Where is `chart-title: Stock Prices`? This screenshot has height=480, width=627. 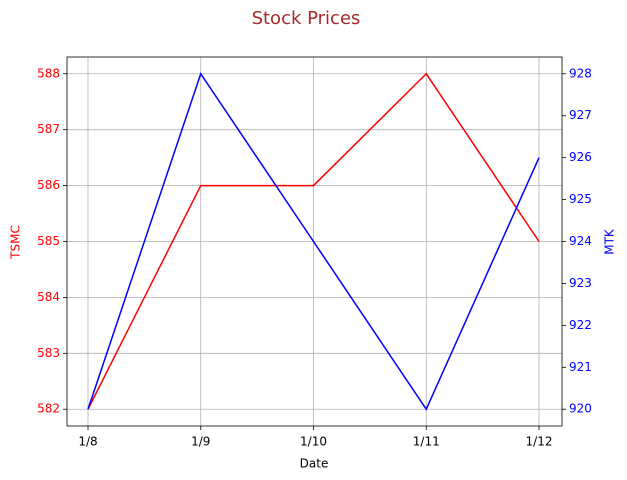
chart-title: Stock Prices is located at coordinates (306, 18).